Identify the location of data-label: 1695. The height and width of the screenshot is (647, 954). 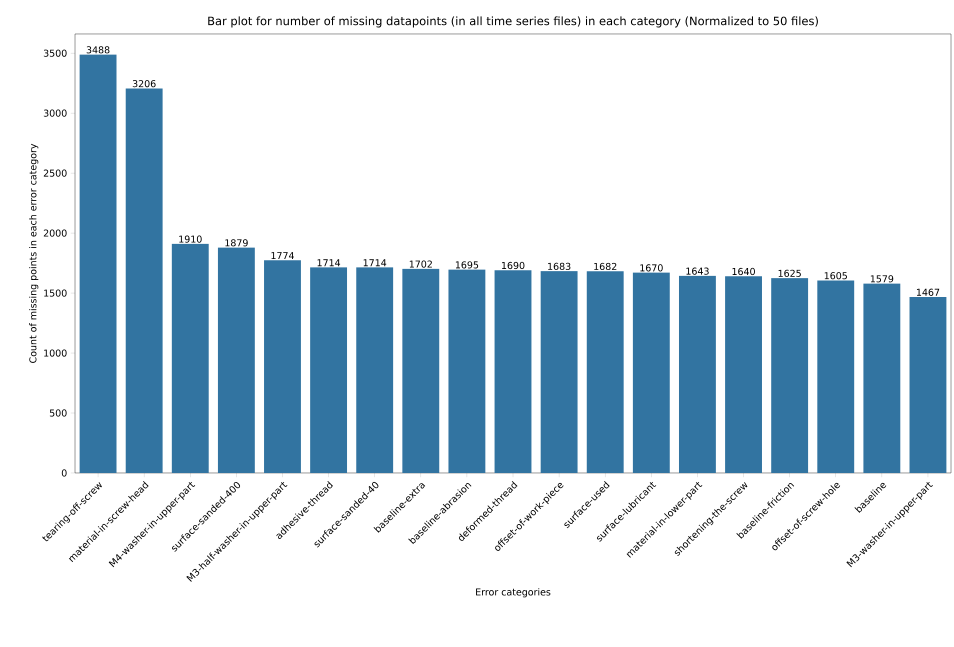
(467, 264).